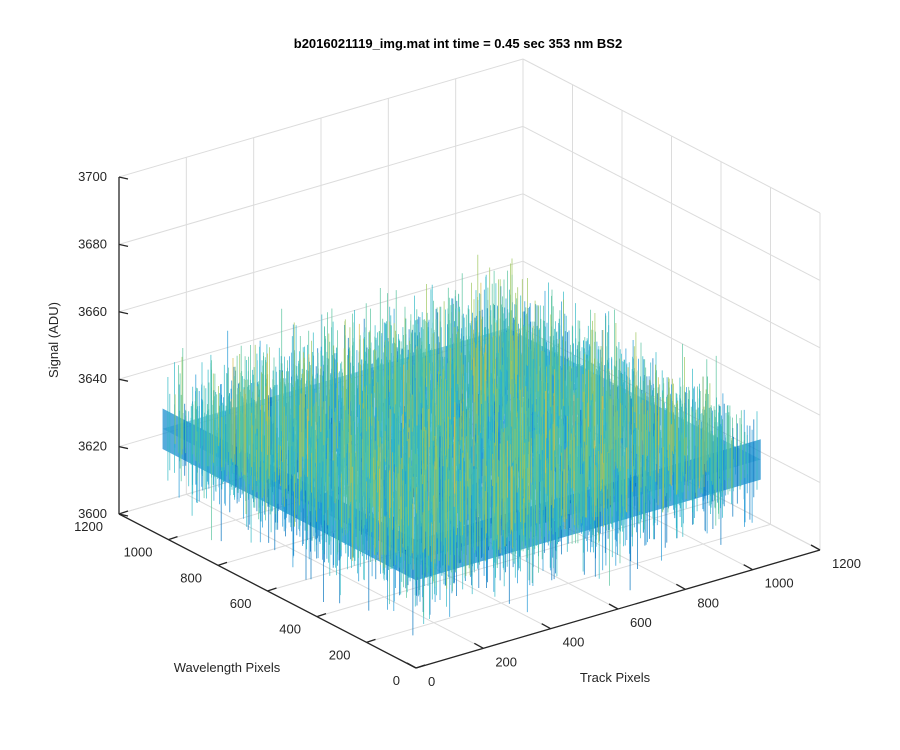 This screenshot has width=900, height=750. I want to click on x-axis-label: Track Pixels, so click(615, 677).